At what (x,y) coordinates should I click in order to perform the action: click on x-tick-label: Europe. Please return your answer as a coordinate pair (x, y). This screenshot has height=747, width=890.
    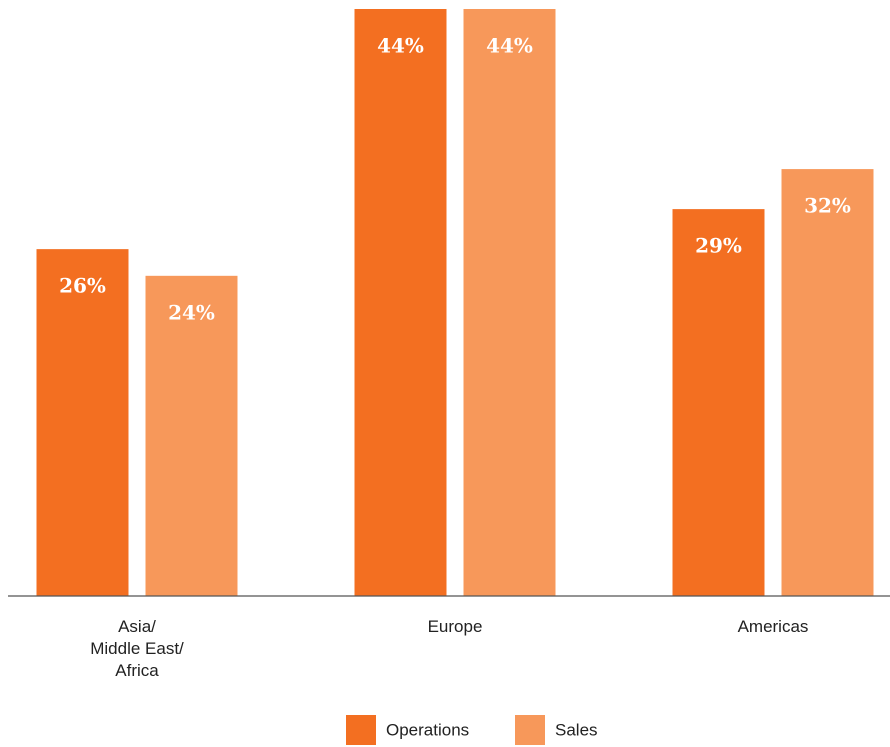
    Looking at the image, I should click on (455, 626).